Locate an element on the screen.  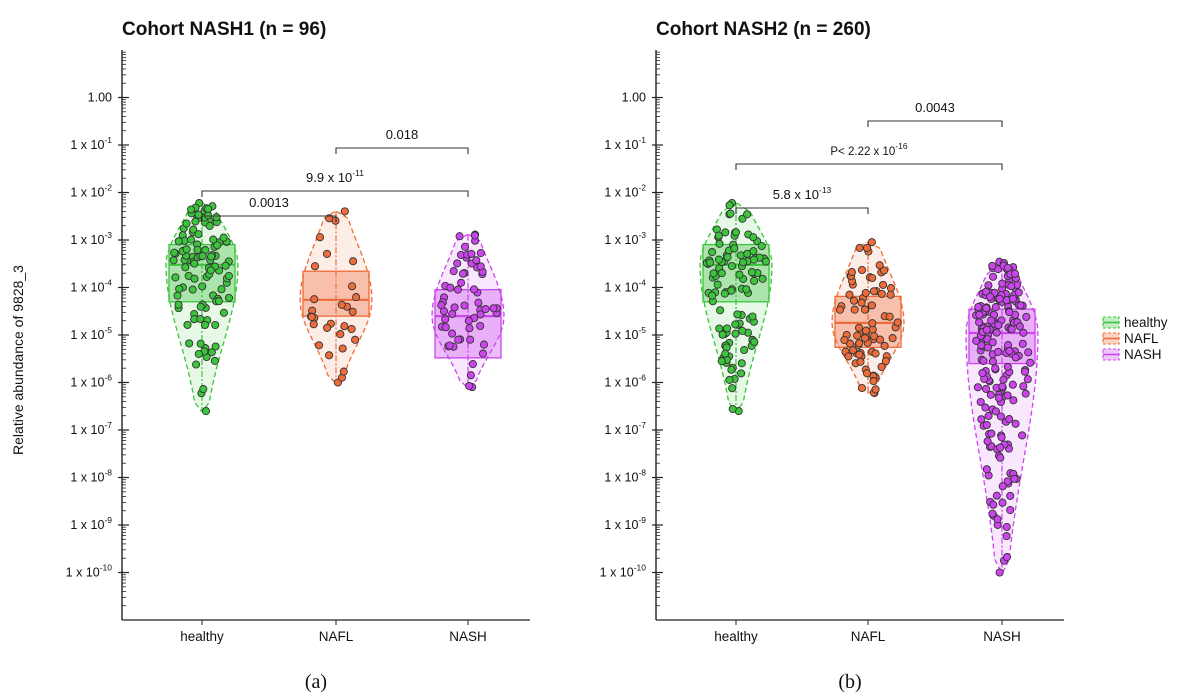
x-tick-label: NASH is located at coordinates (1002, 636).